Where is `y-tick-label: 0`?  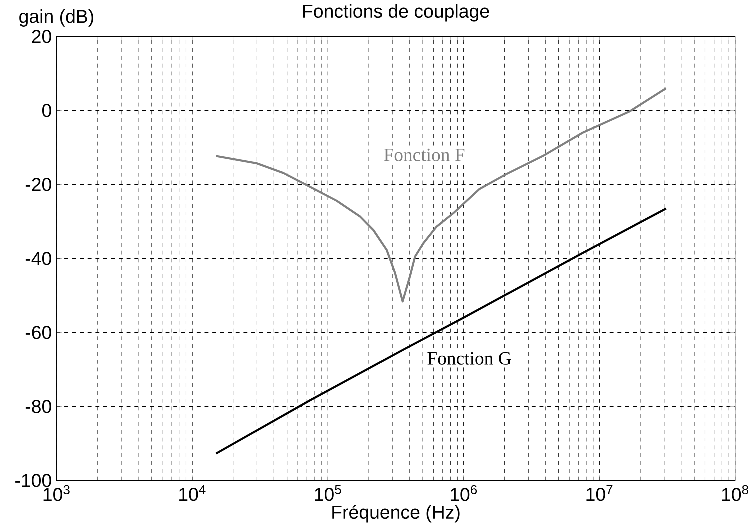
y-tick-label: 0 is located at coordinates (47, 111).